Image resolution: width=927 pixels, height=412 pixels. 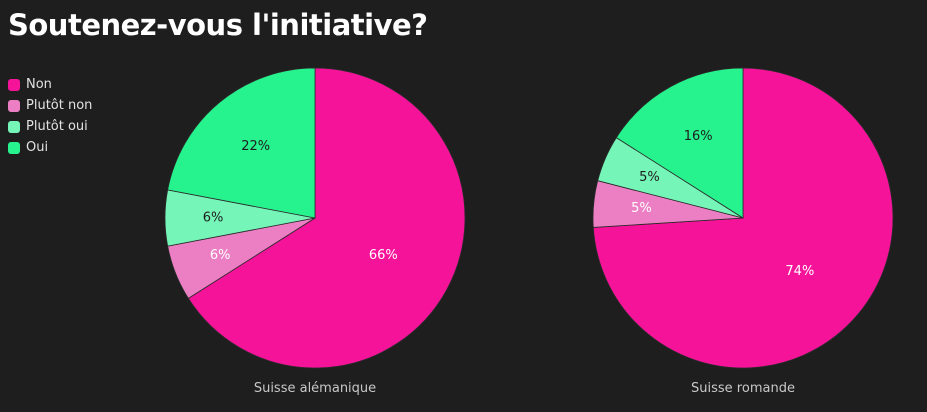 I want to click on legend-item-plutot-oui: Plutôt oui, so click(x=50, y=126).